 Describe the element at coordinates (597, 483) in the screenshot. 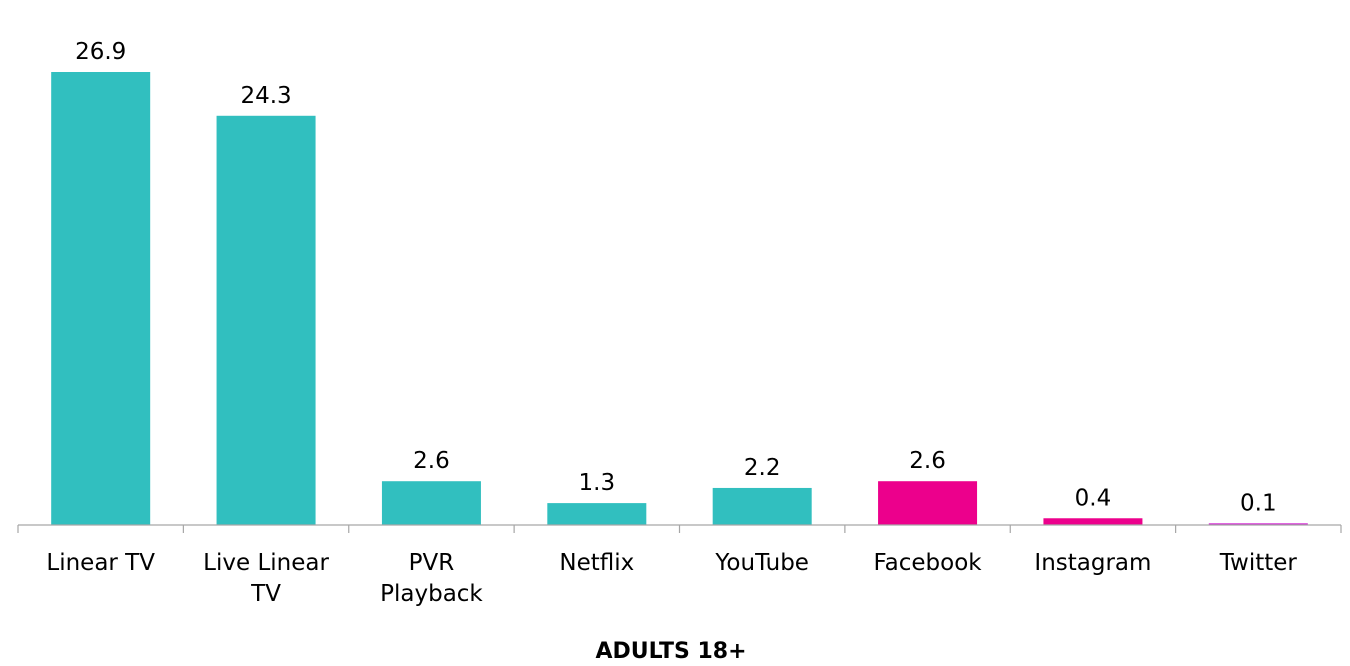

I see `data-label: 1.3` at that location.